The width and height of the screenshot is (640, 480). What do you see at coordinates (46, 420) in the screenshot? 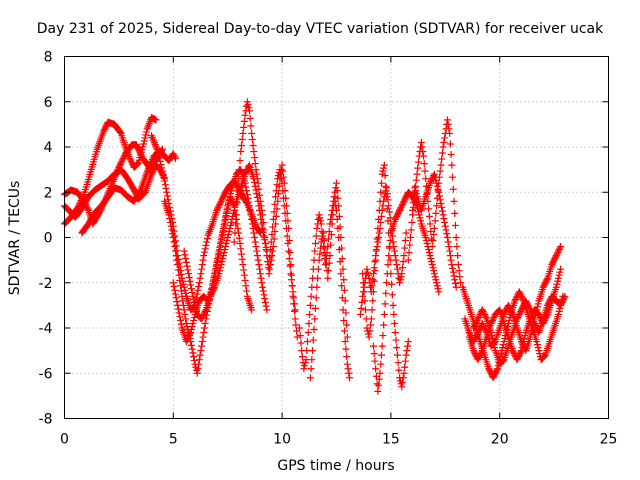
I see `y-tick-label: -8` at bounding box center [46, 420].